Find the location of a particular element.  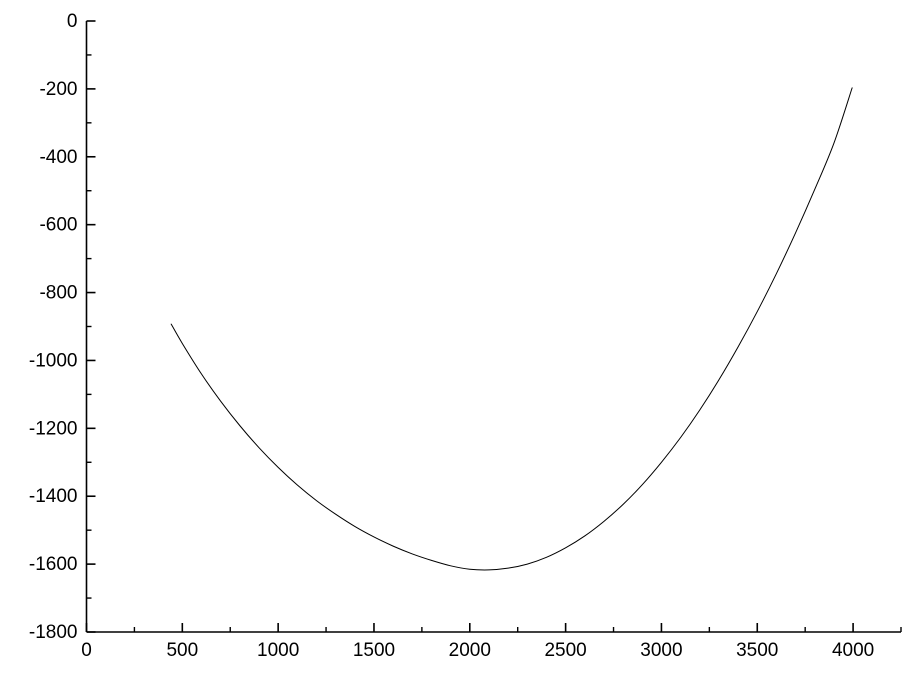

y-tick-label: -800 is located at coordinates (58, 293).